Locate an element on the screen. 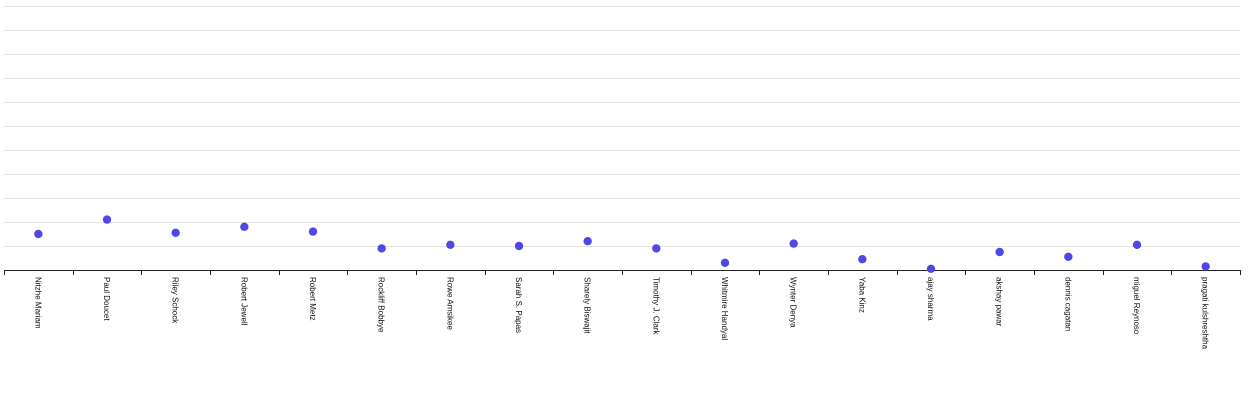 This screenshot has height=411, width=1257. x-tick-label: Robert Metz is located at coordinates (312, 299).